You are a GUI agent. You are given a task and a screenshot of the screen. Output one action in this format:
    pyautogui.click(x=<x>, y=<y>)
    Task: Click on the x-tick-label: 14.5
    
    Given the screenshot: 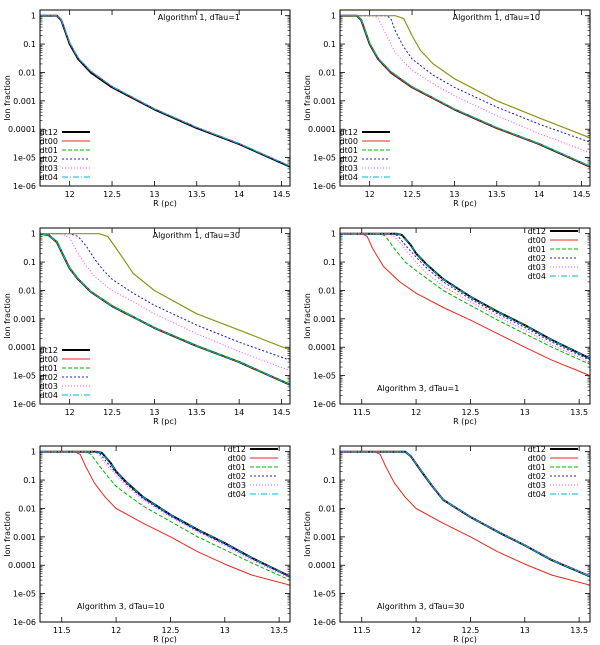 What is the action you would take?
    pyautogui.click(x=282, y=194)
    